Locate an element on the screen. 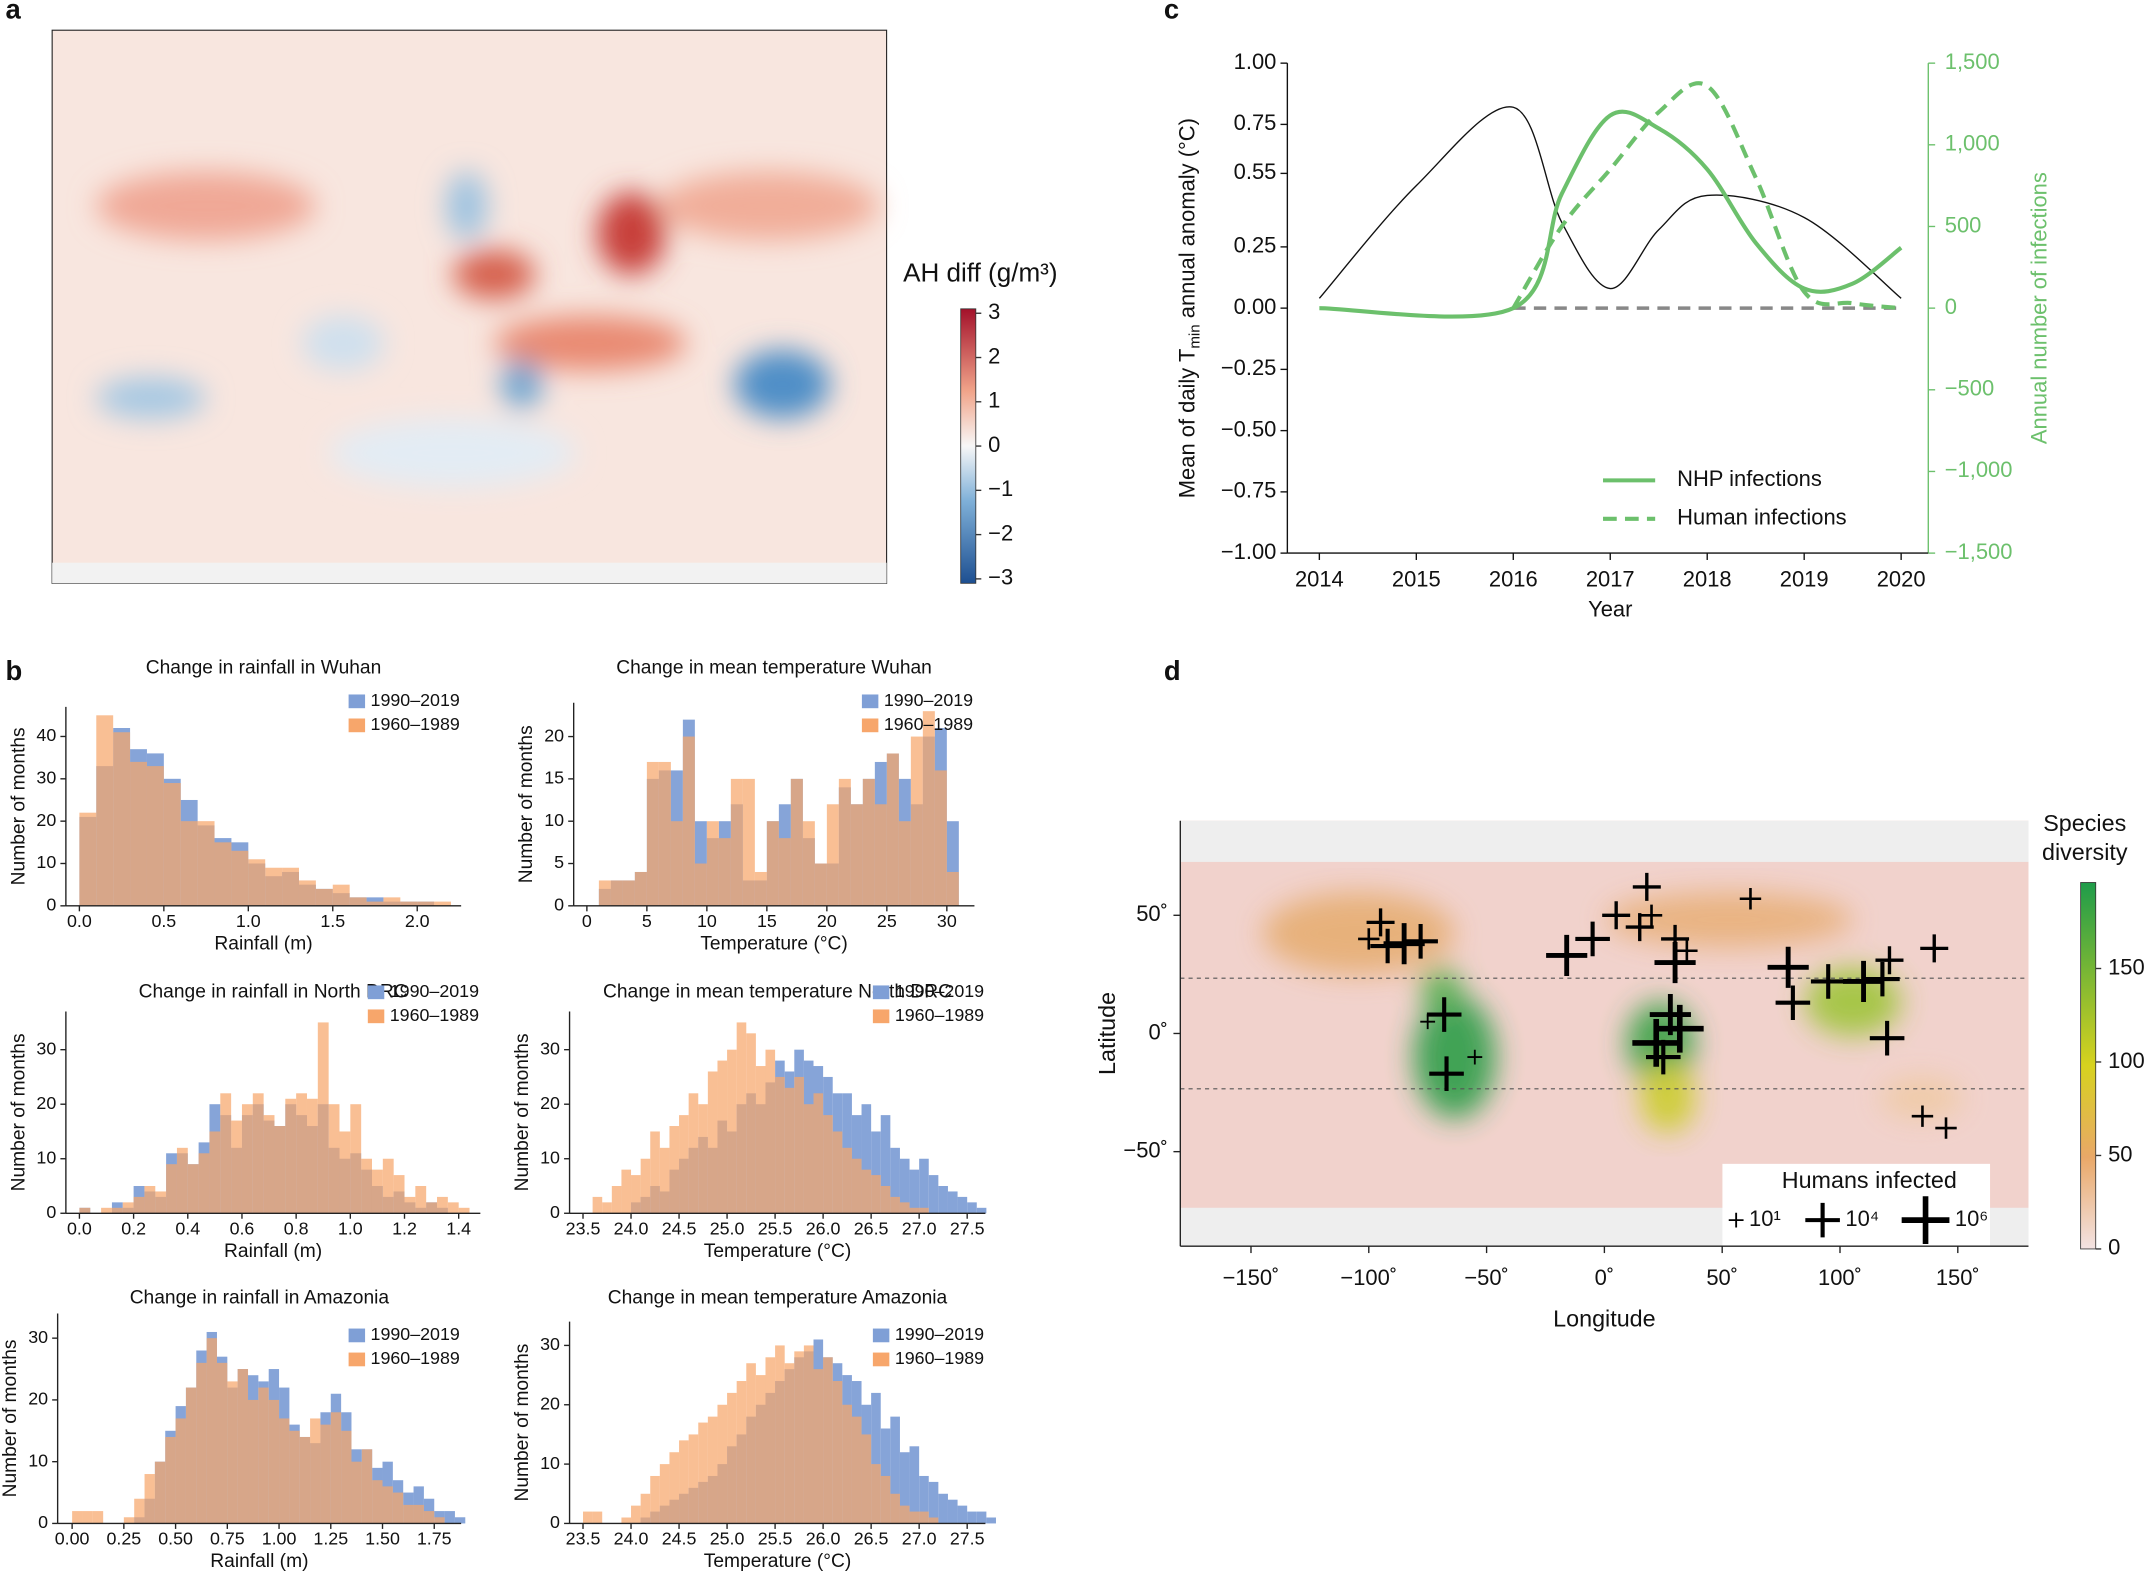 The image size is (2152, 1580). legend-label: 1960–1989 is located at coordinates (928, 724).